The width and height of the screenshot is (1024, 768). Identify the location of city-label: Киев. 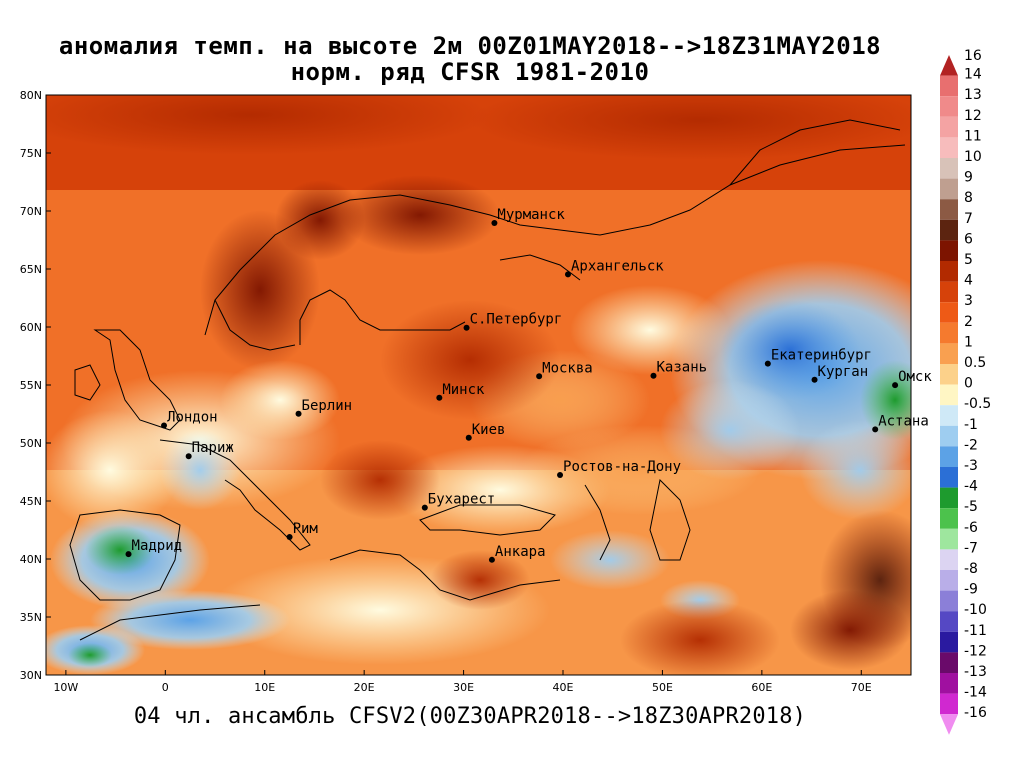
(489, 430).